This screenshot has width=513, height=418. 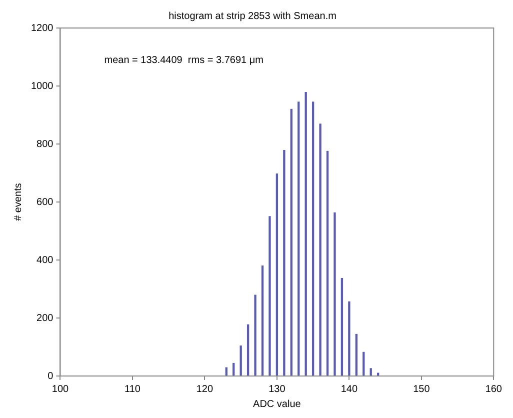 I want to click on y-tick-label: 1000, so click(x=42, y=86).